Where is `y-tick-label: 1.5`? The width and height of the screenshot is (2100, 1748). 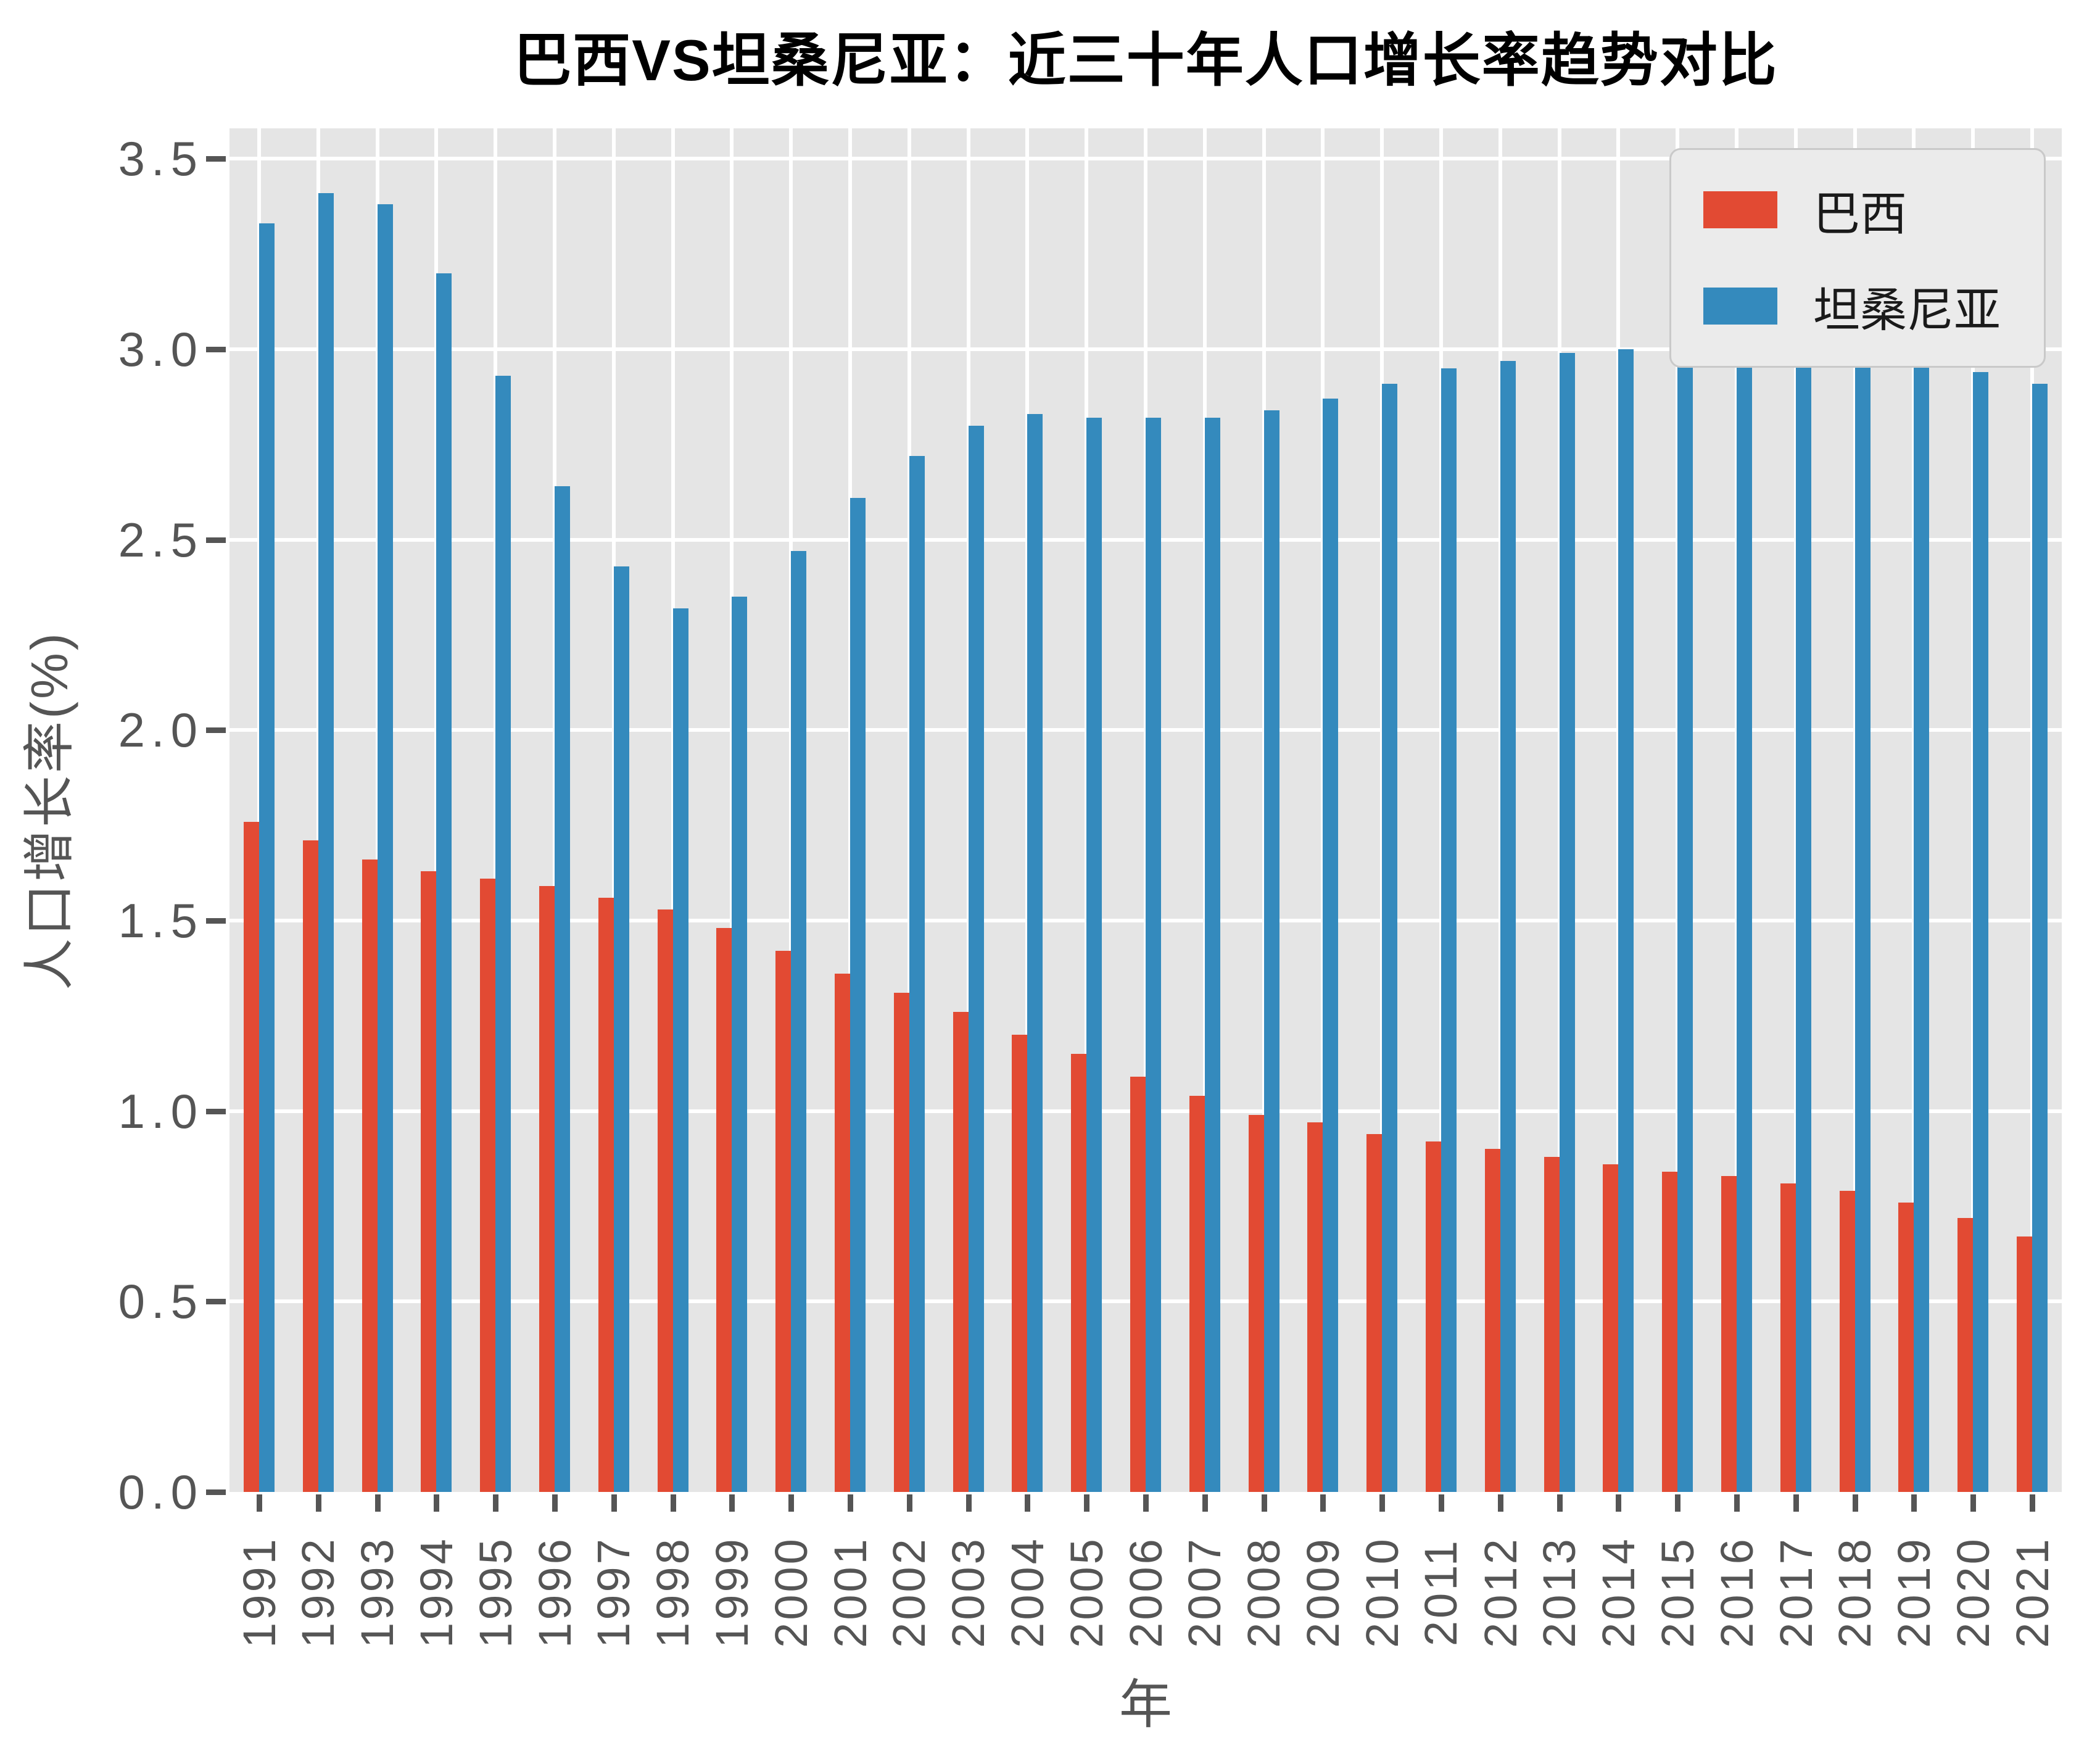 y-tick-label: 1.5 is located at coordinates (161, 920).